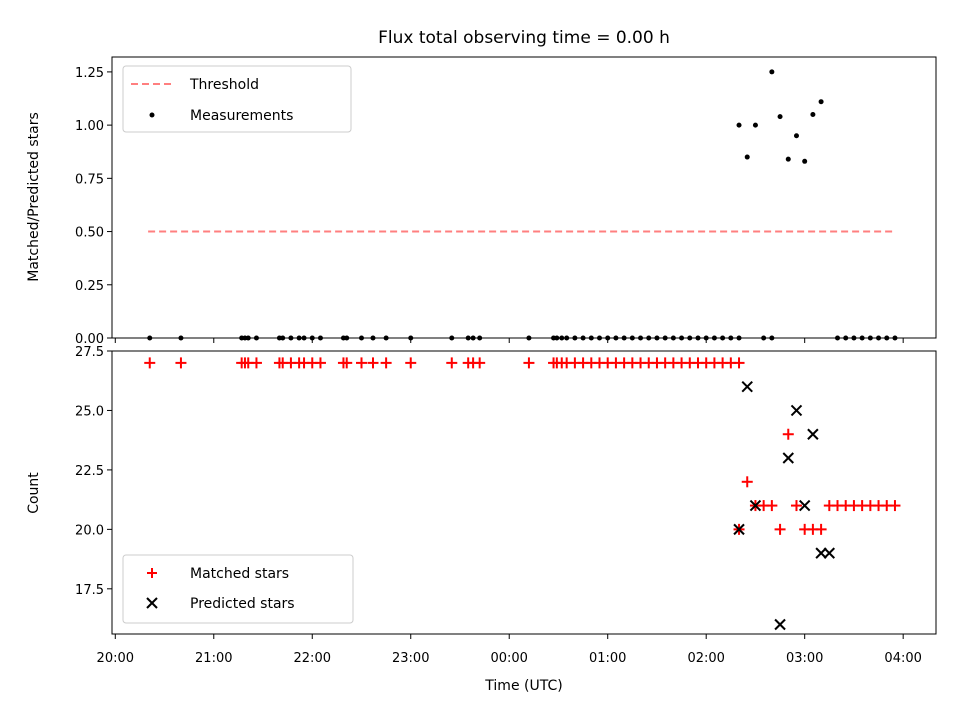 The image size is (960, 720). What do you see at coordinates (89, 339) in the screenshot?
I see `top-y-tick-label: 0.00` at bounding box center [89, 339].